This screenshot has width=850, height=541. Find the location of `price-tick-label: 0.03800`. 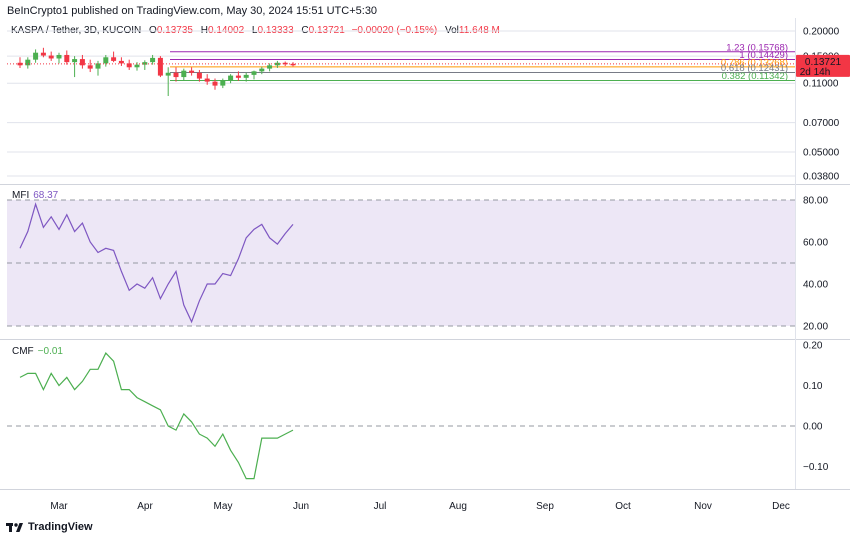

price-tick-label: 0.03800 is located at coordinates (821, 177).